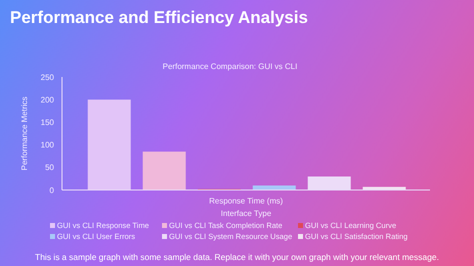  I want to click on chart-title: Performance and Efficiency Analysis, so click(159, 18).